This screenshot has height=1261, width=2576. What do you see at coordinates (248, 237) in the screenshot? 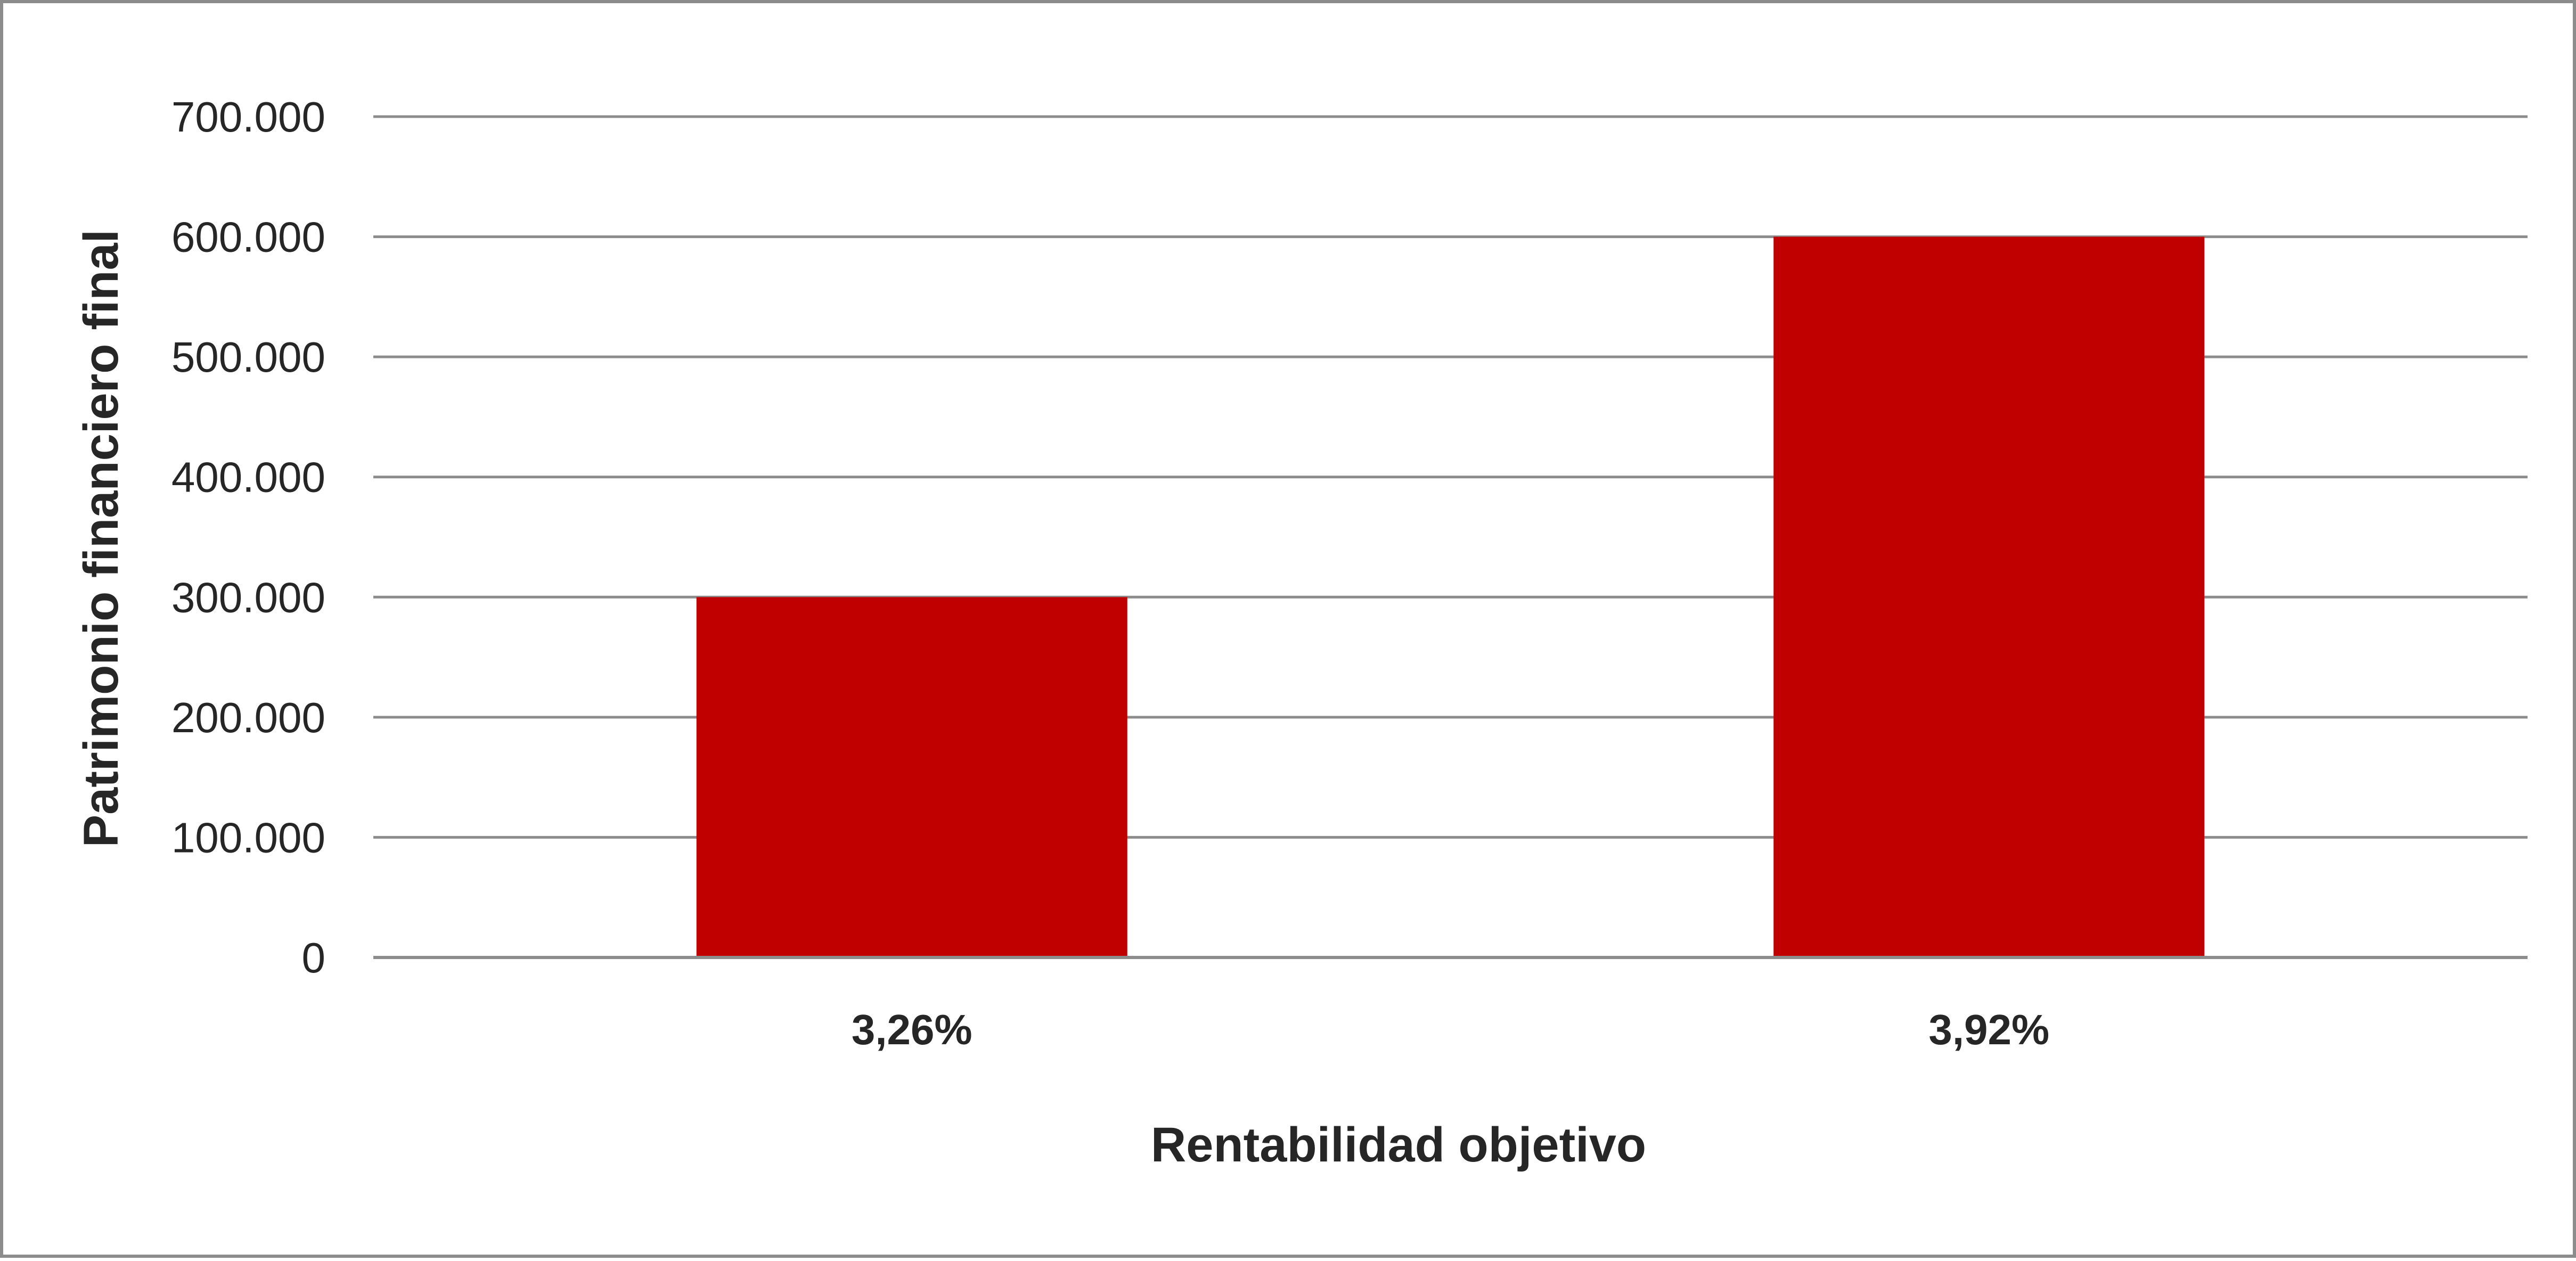
I see `y-tick-label: 600.000` at bounding box center [248, 237].